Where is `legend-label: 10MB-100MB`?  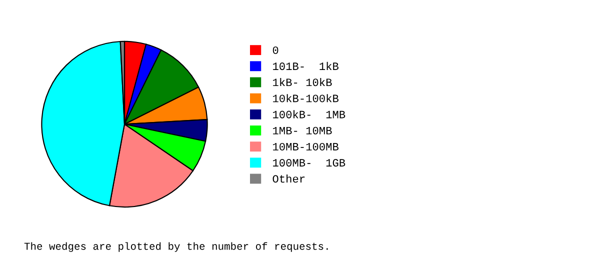
legend-label: 10MB-100MB is located at coordinates (305, 146).